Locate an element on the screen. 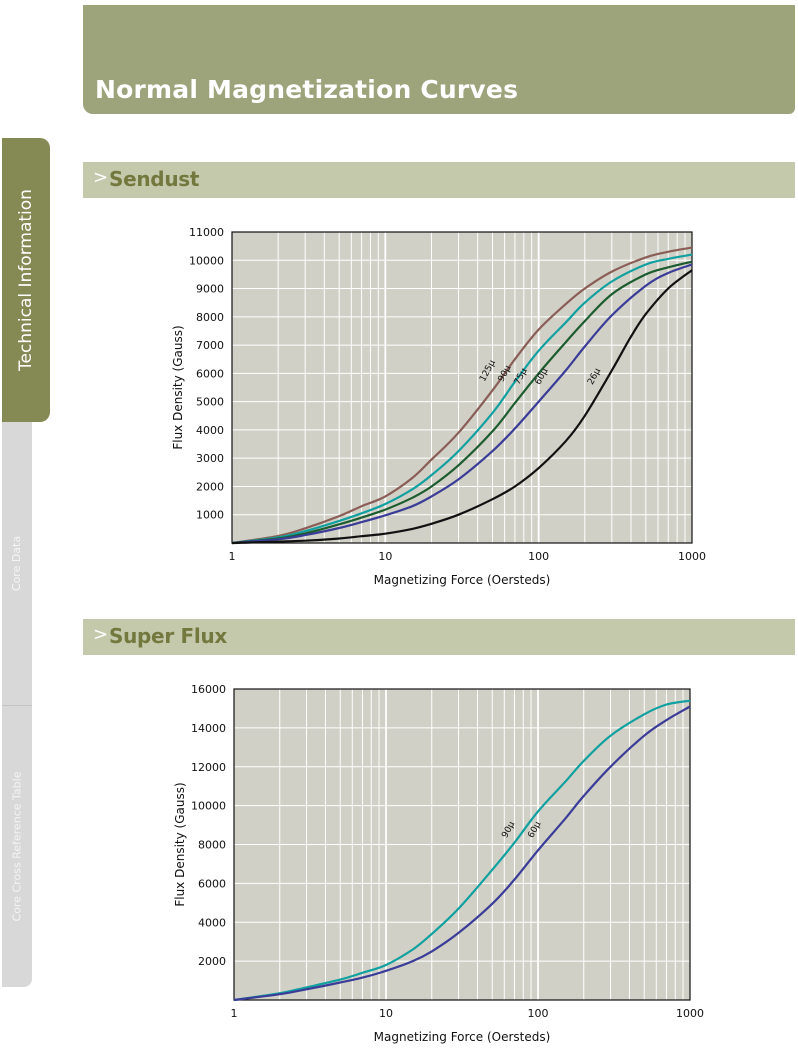 This screenshot has width=798, height=1050. section-title-sendust: Sendust is located at coordinates (154, 179).